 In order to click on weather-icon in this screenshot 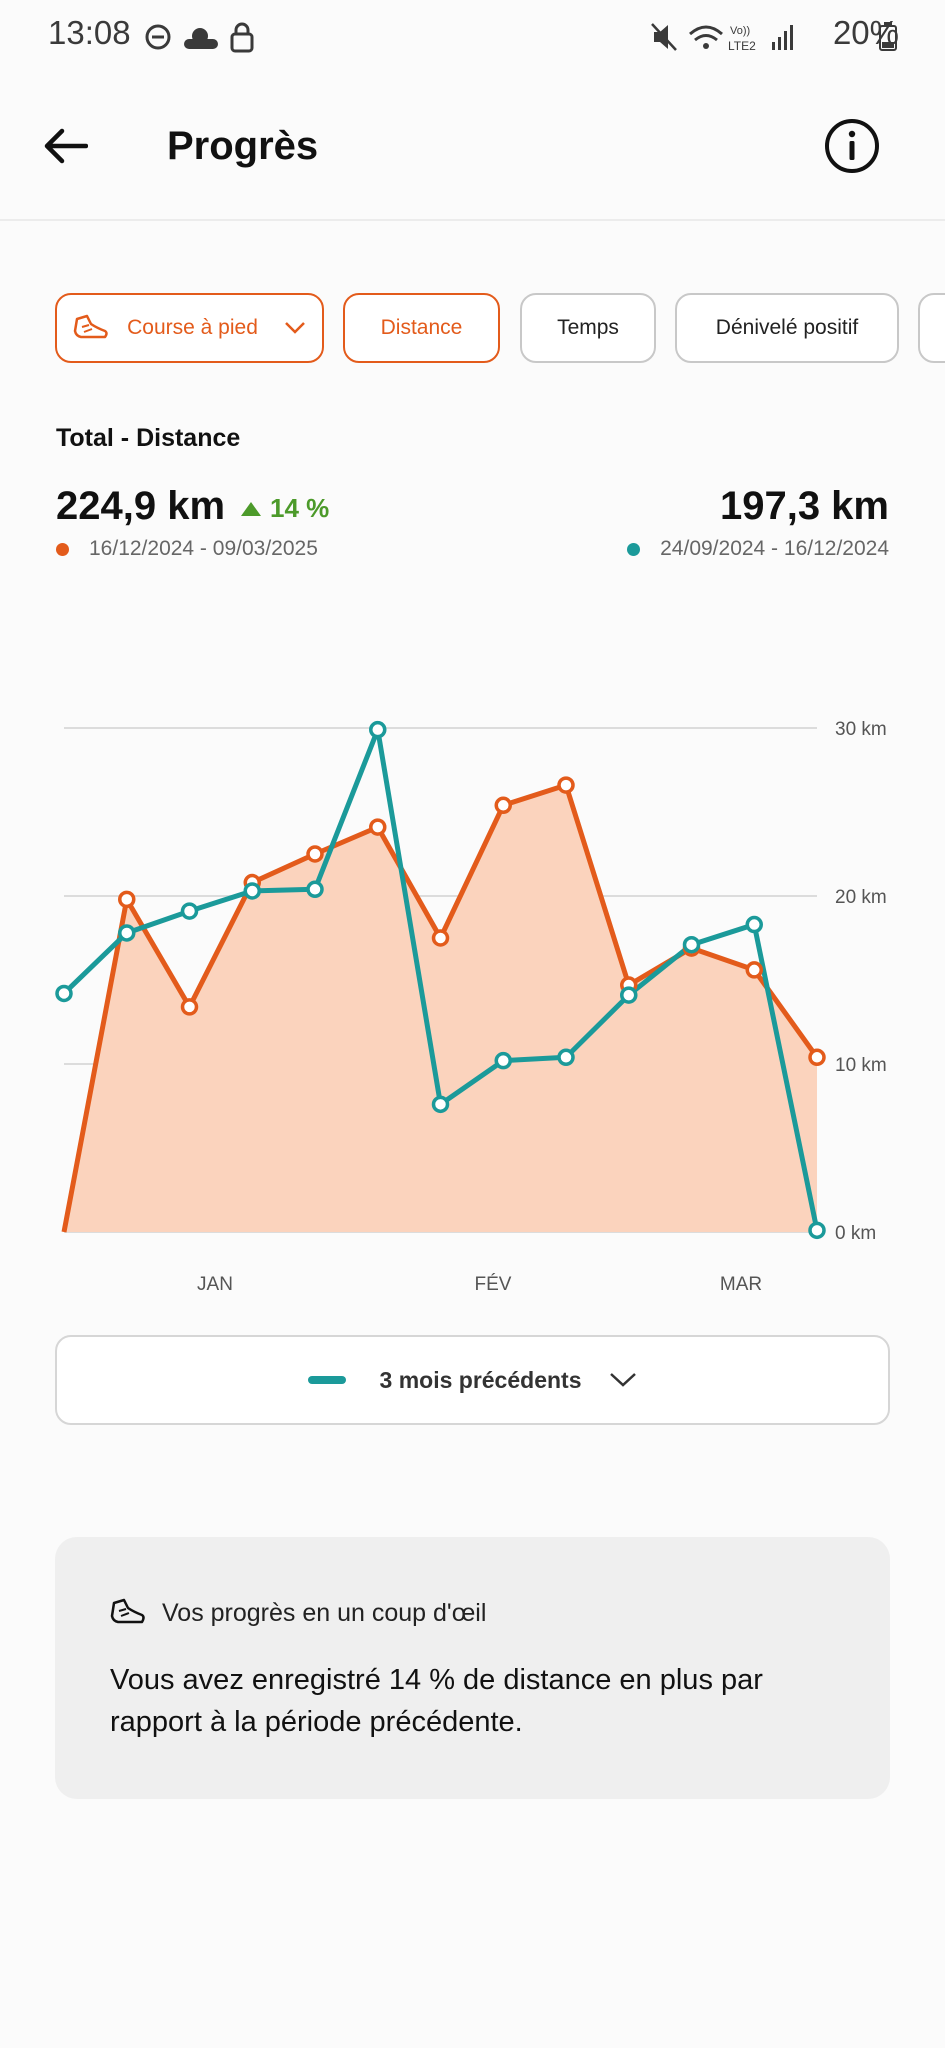, I will do `click(201, 38)`.